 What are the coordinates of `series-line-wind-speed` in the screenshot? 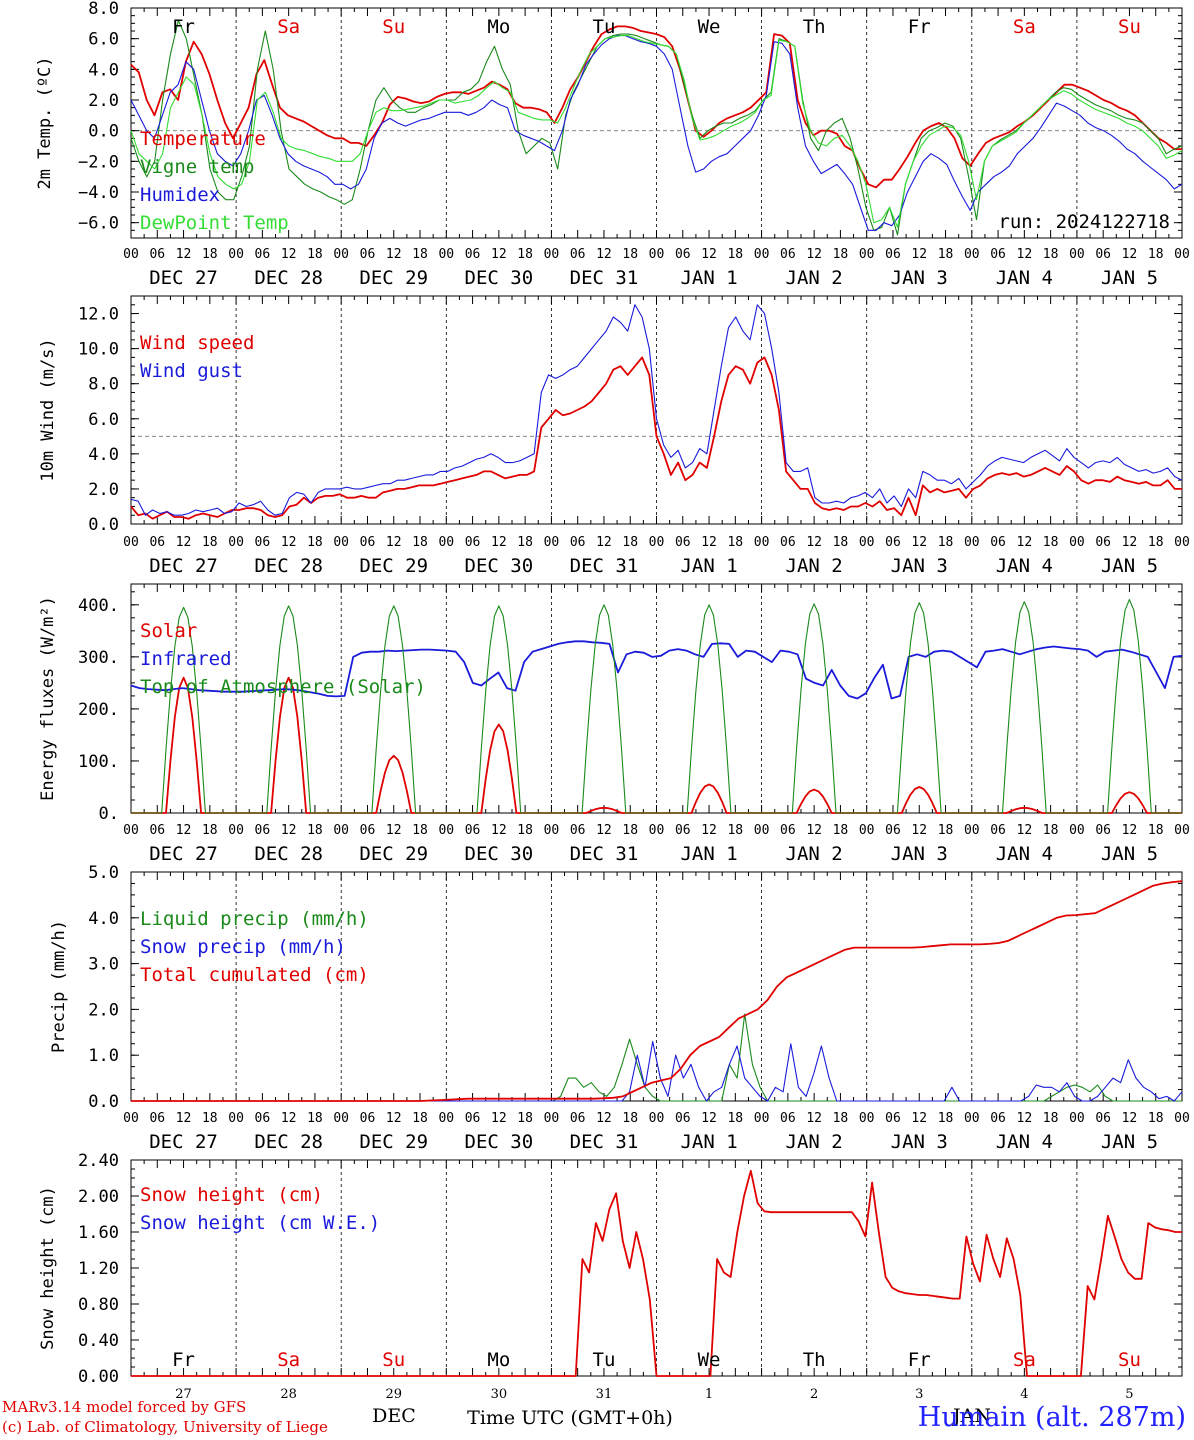 It's located at (656, 438).